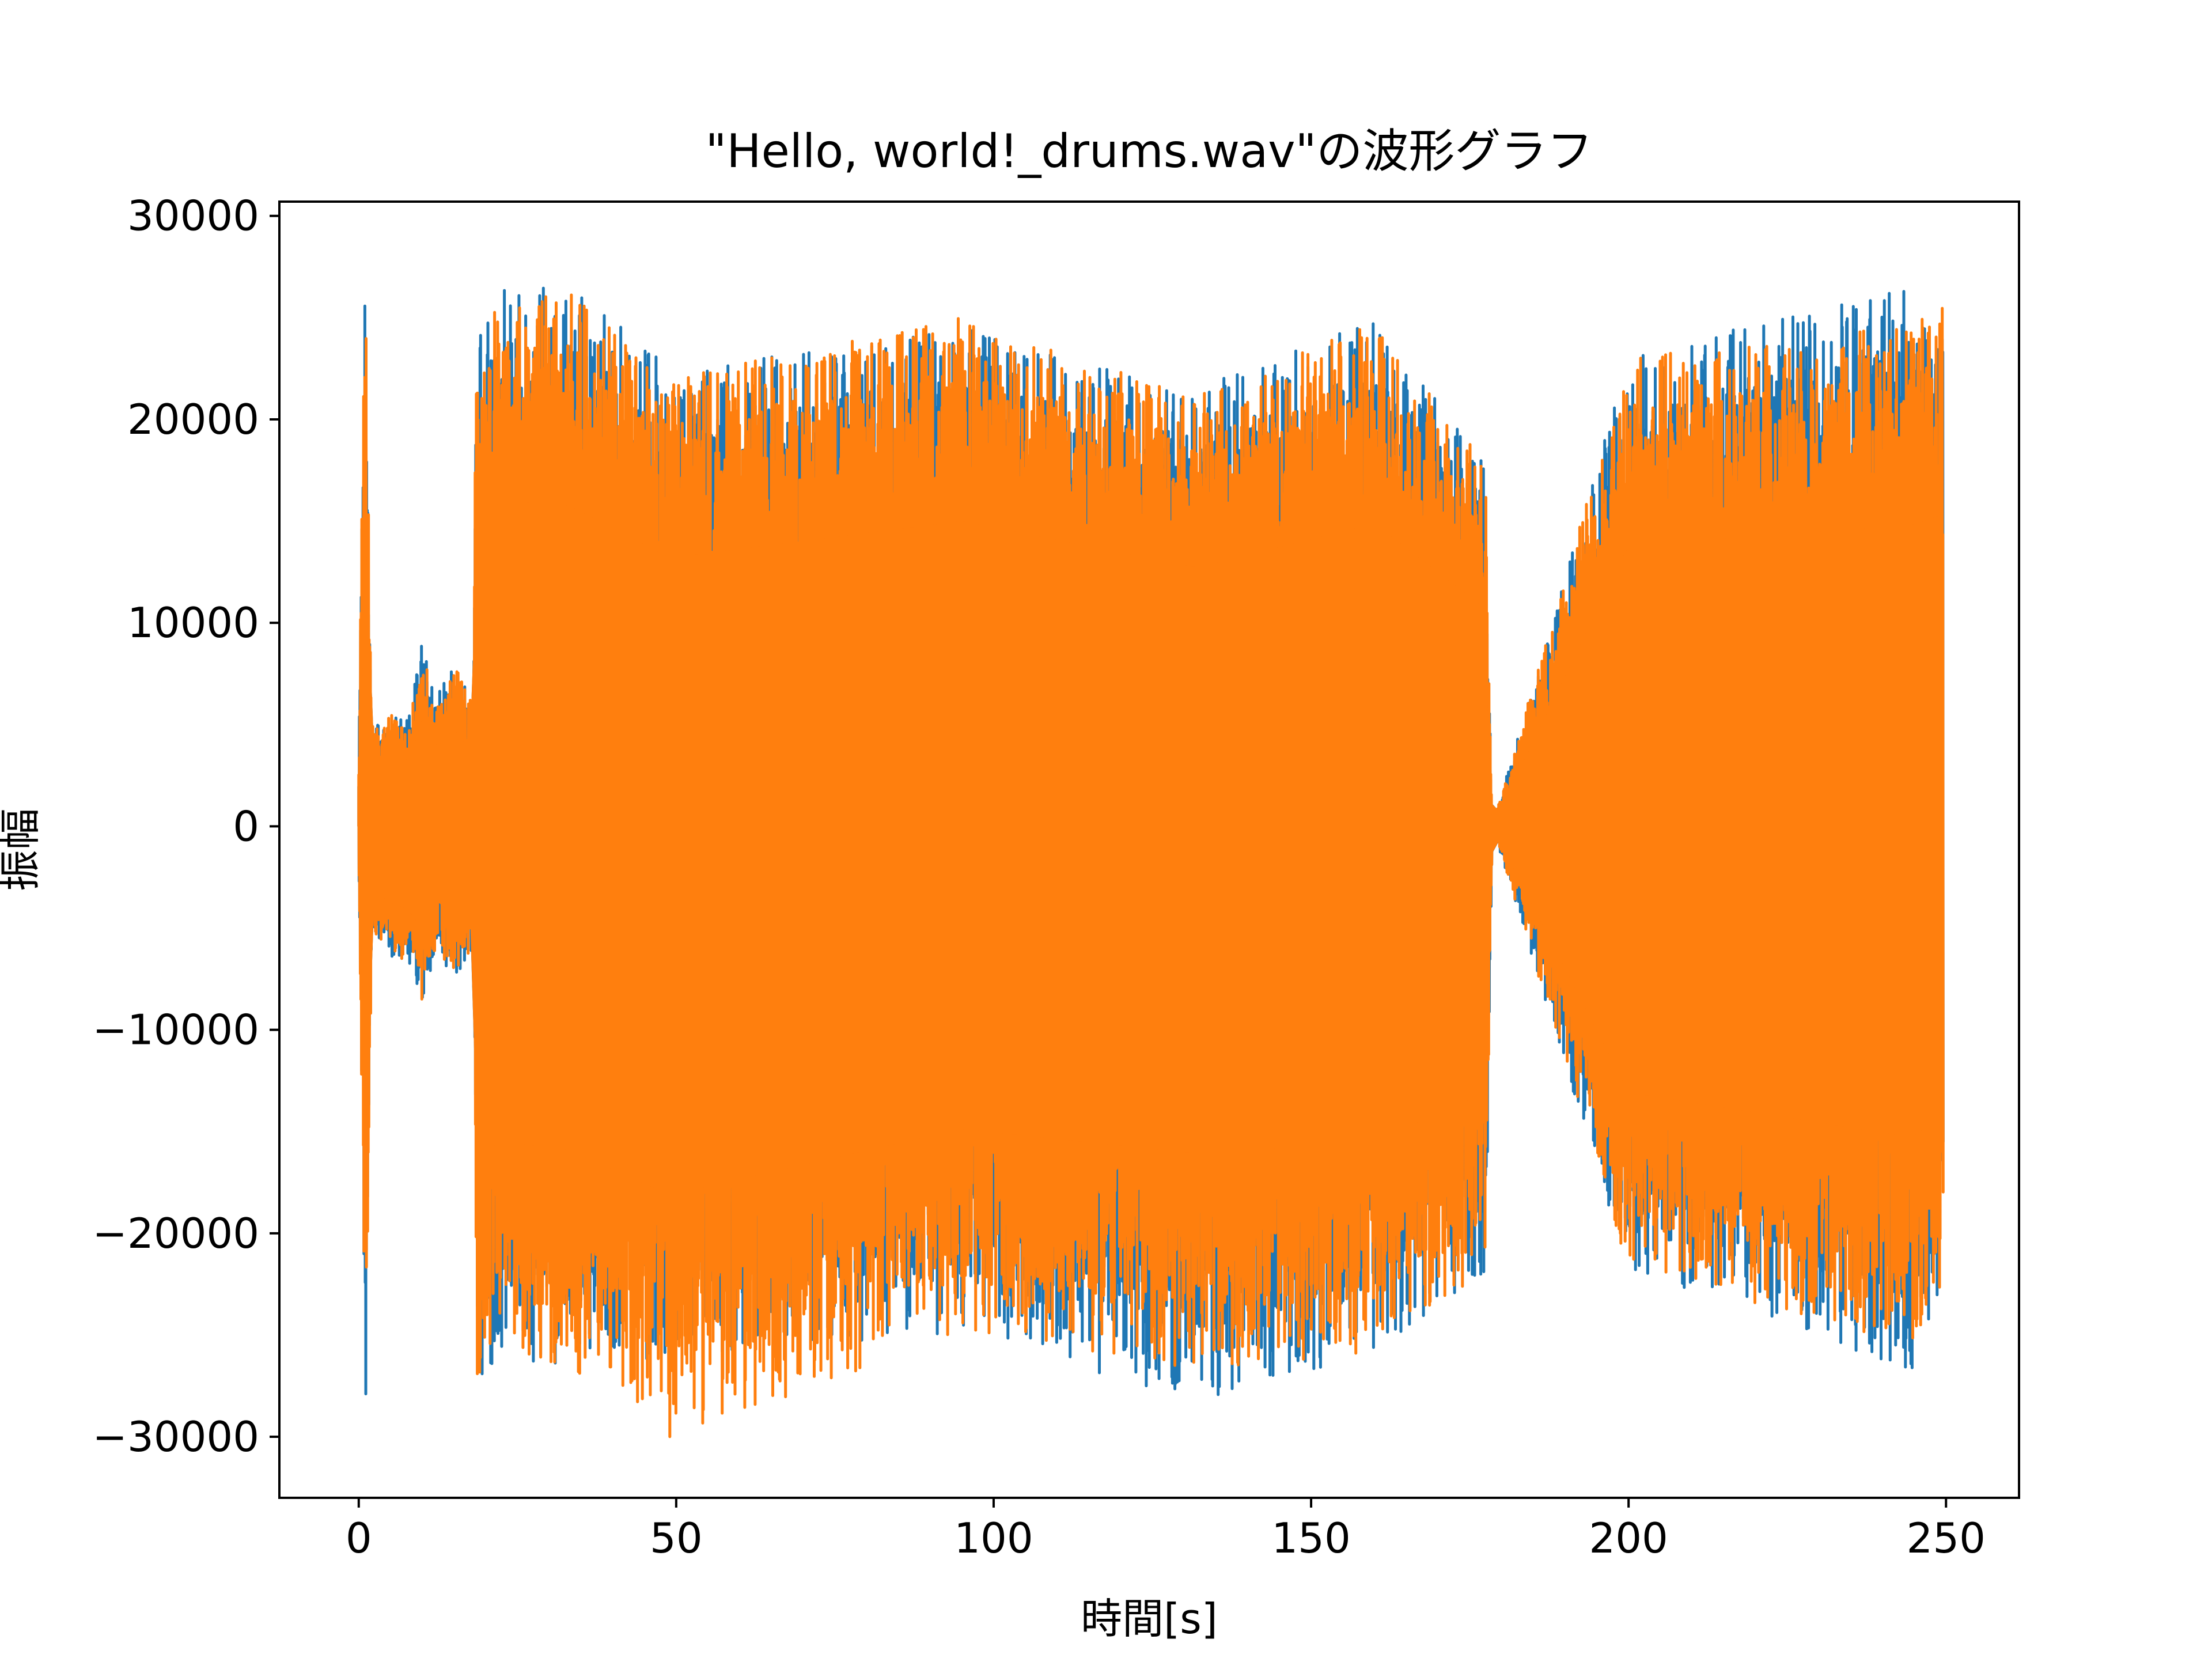 This screenshot has height=1662, width=2212. I want to click on x-tick-label: 250, so click(1946, 1538).